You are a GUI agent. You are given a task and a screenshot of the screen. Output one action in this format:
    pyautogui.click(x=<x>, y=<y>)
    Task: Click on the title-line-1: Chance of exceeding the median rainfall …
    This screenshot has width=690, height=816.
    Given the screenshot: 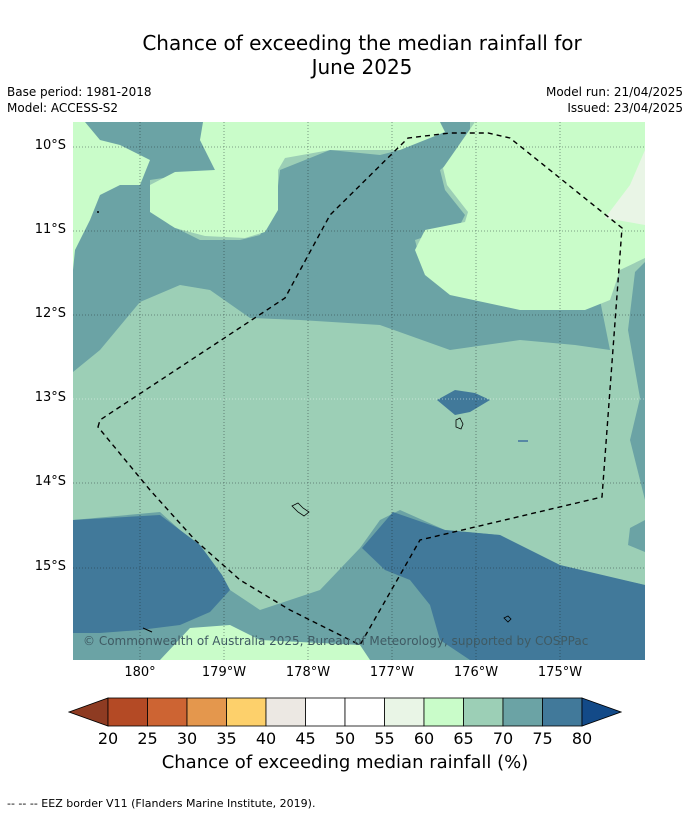 What is the action you would take?
    pyautogui.click(x=362, y=43)
    